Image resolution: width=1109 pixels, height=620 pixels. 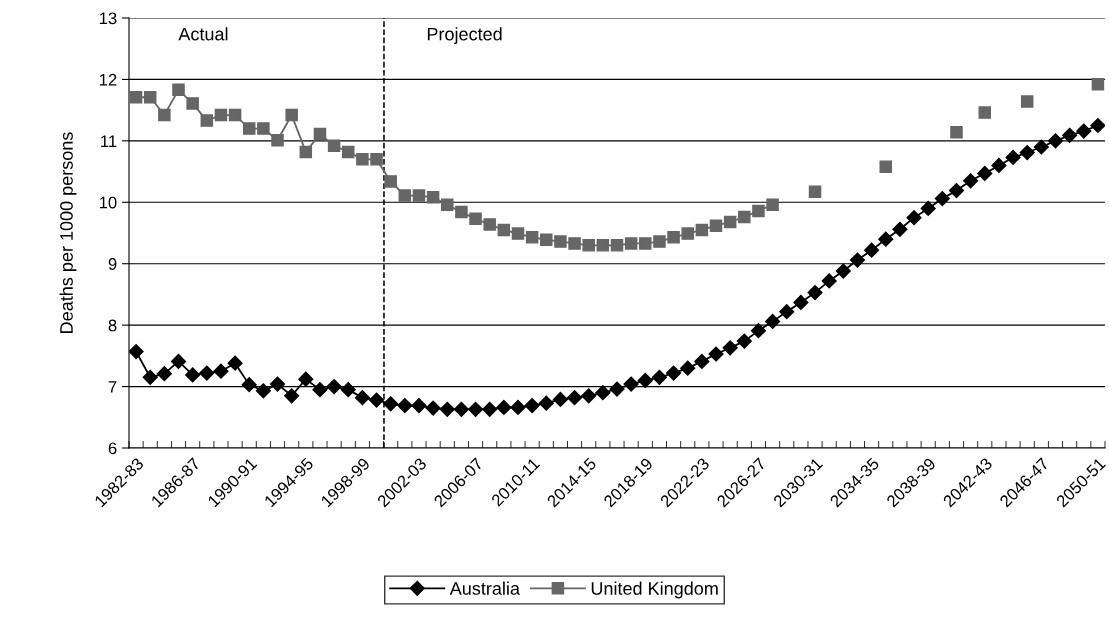 What do you see at coordinates (112, 448) in the screenshot?
I see `y-tick-label: 6` at bounding box center [112, 448].